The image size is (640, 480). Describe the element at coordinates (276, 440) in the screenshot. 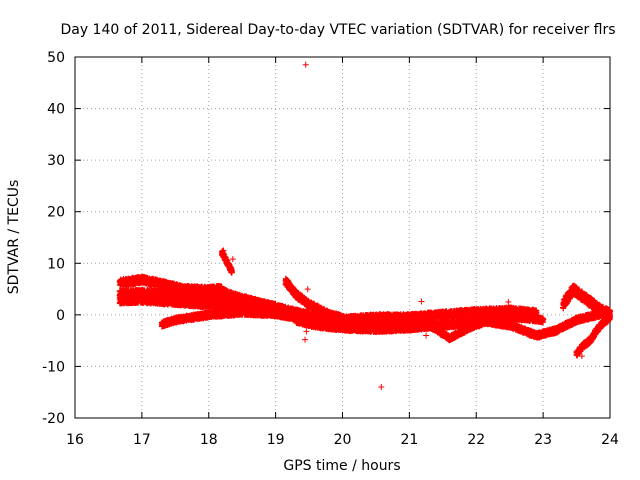

I see `x-tick-label: 19` at that location.